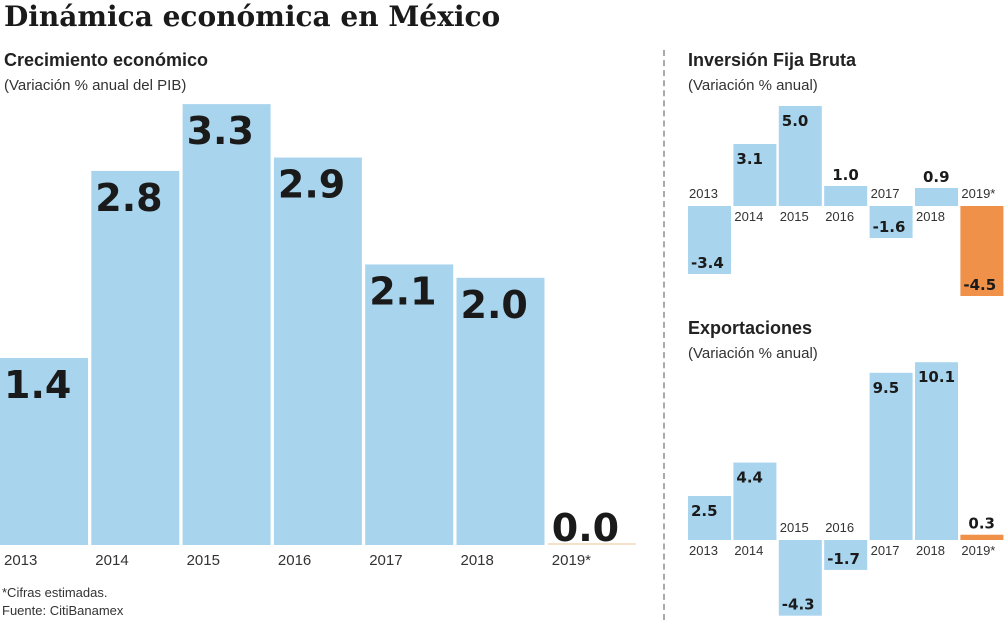  I want to click on bar-exports-2019*, so click(982, 537).